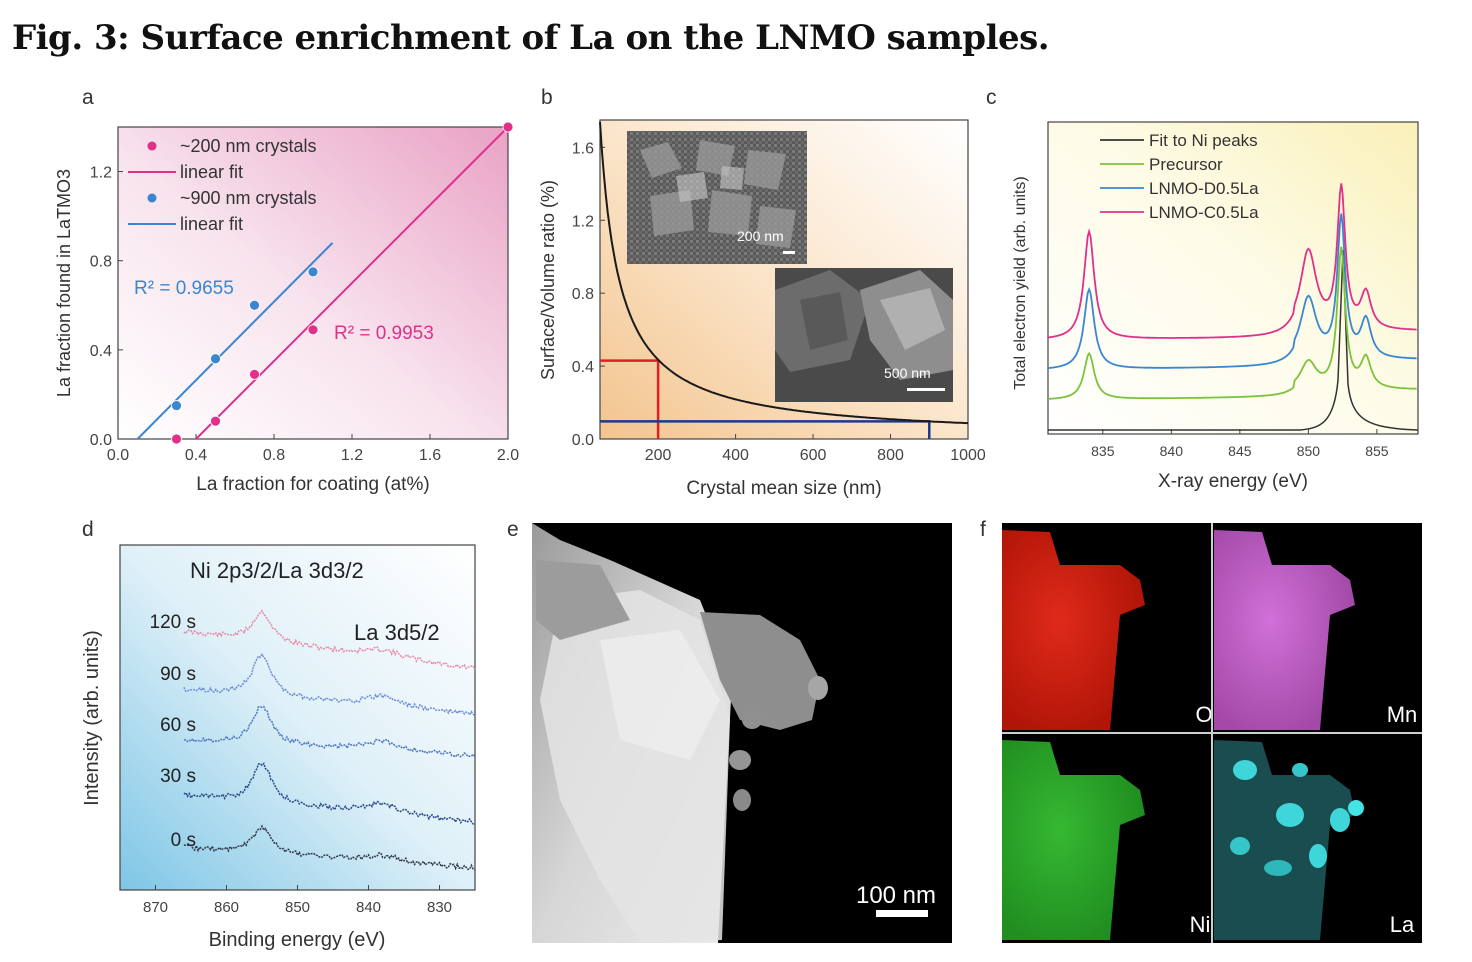 The height and width of the screenshot is (962, 1472). I want to click on xps-spectrum-90s, so click(329, 684).